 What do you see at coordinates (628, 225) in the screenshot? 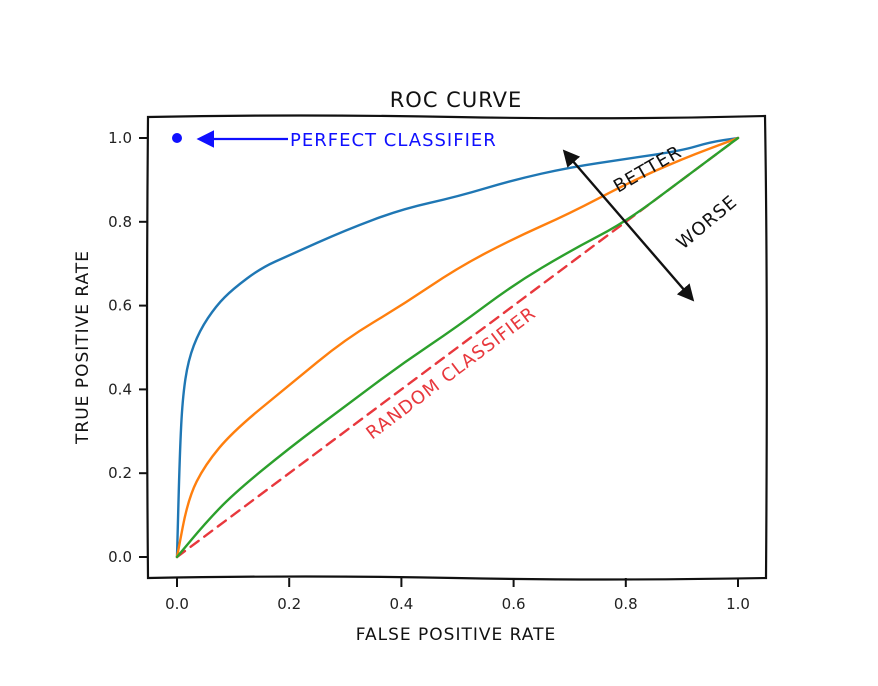
I see `better-worse-arrow` at bounding box center [628, 225].